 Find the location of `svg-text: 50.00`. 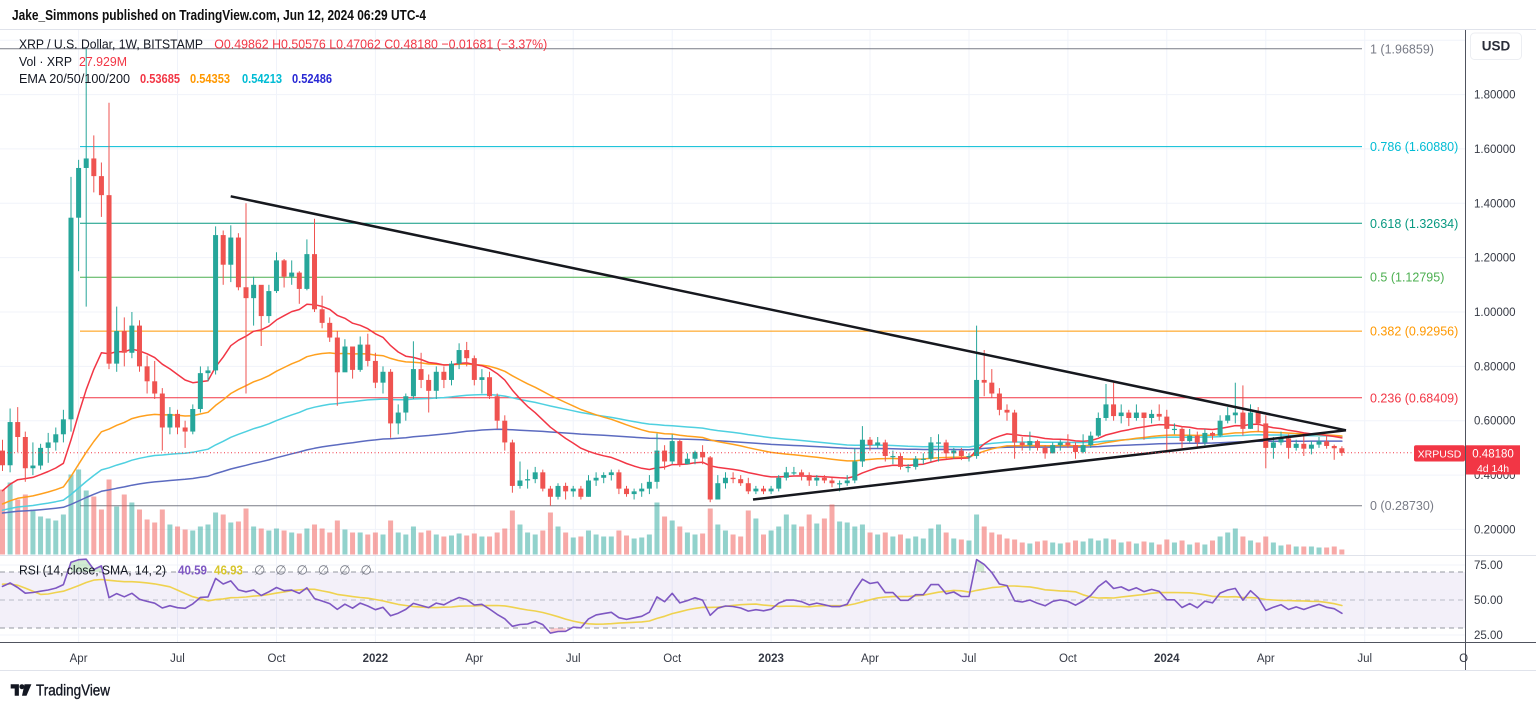

svg-text: 50.00 is located at coordinates (1488, 601).